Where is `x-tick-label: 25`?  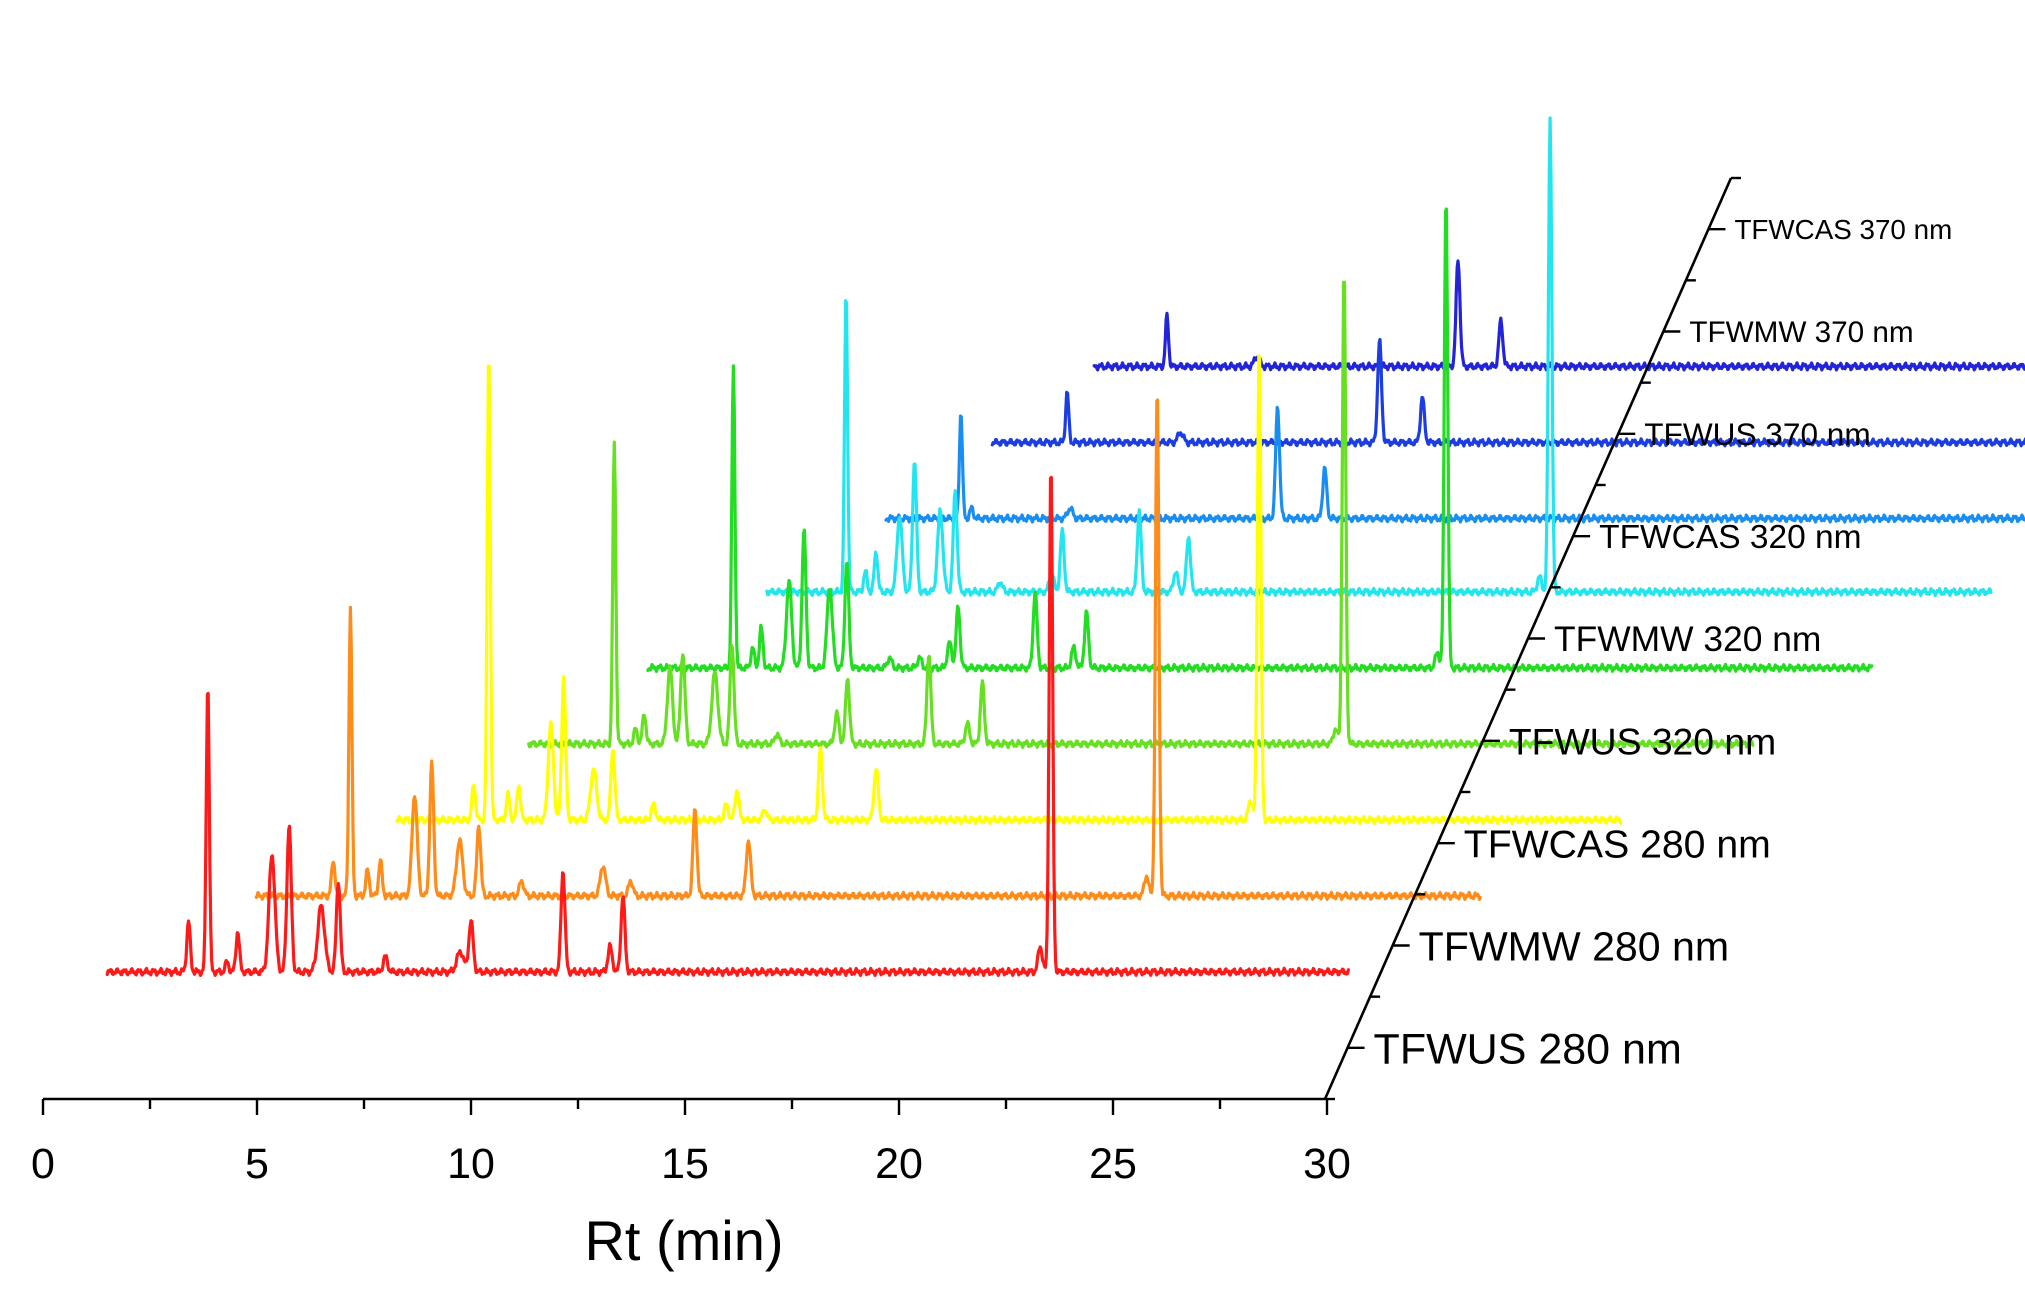
x-tick-label: 25 is located at coordinates (1113, 1164).